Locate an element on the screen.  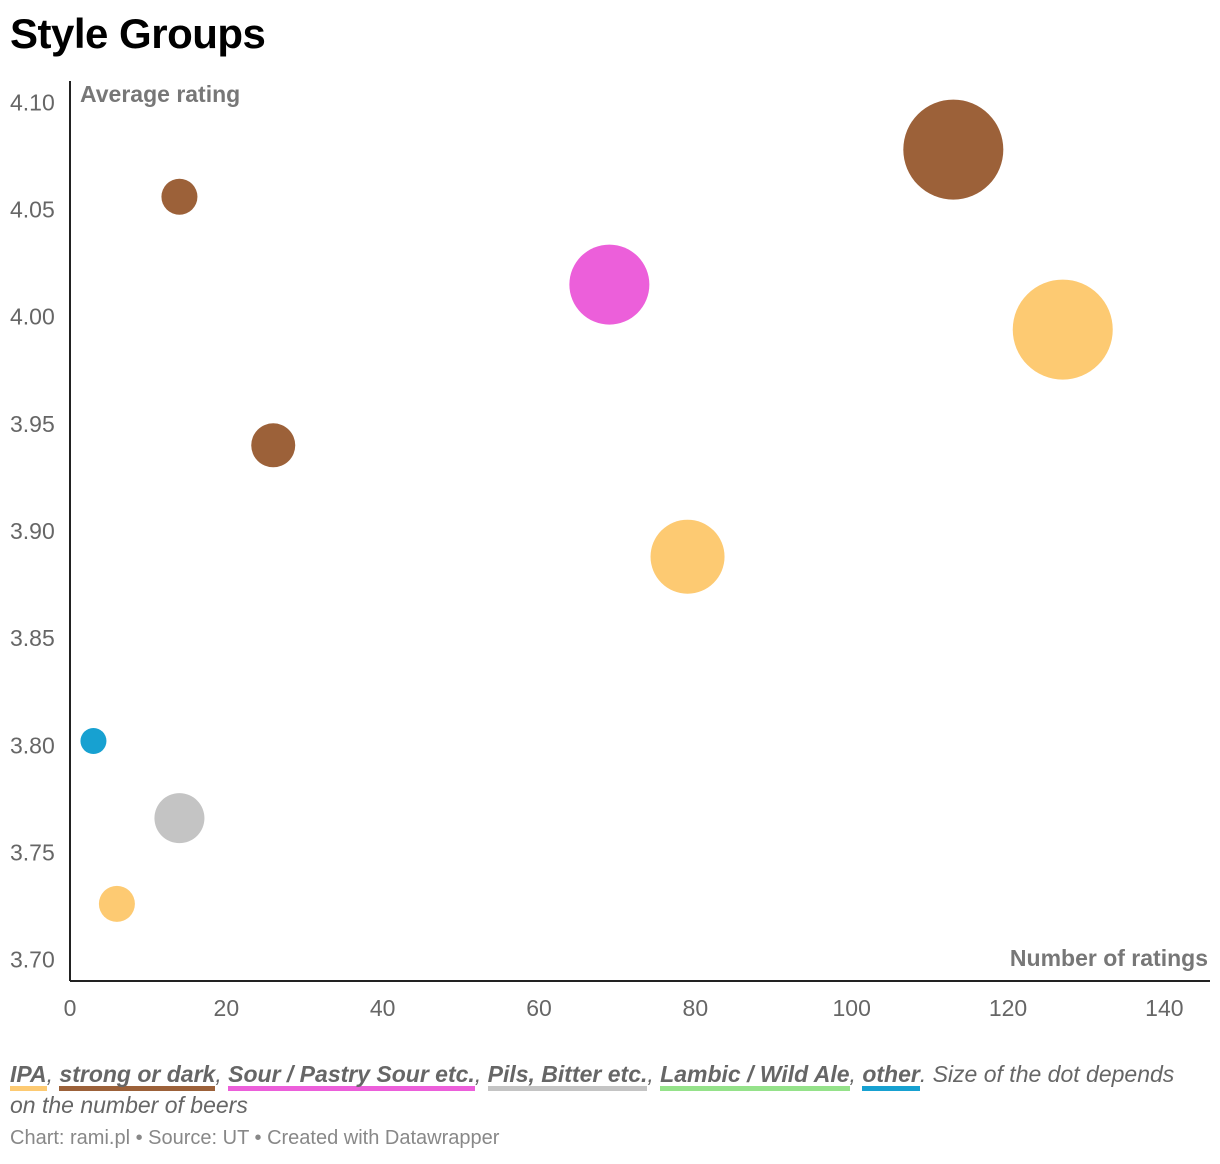
x-tick-label: 60 is located at coordinates (539, 1008).